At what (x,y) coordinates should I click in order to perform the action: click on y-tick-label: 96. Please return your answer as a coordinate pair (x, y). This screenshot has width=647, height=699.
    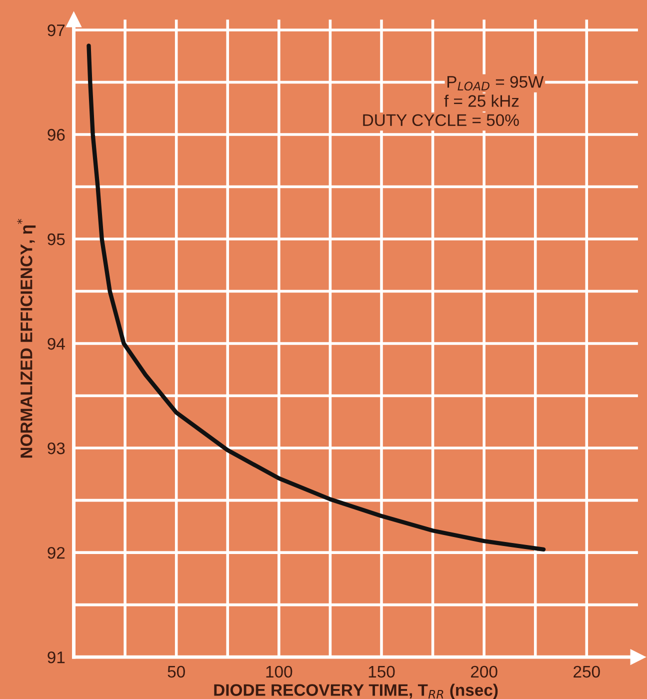
    Looking at the image, I should click on (56, 134).